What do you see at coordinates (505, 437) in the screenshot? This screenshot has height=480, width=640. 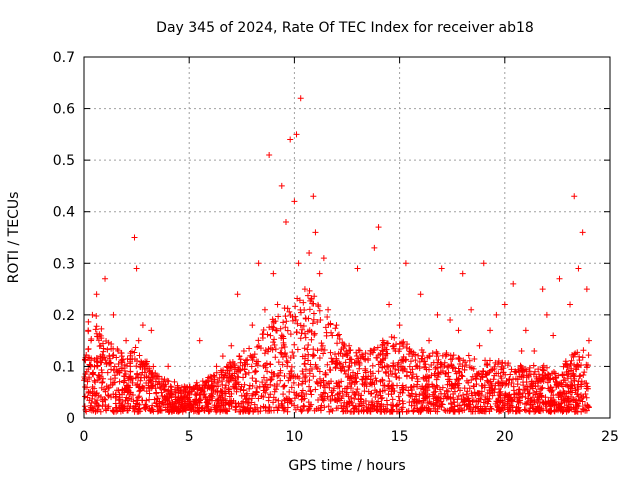 I see `x-tick-label: 20` at bounding box center [505, 437].